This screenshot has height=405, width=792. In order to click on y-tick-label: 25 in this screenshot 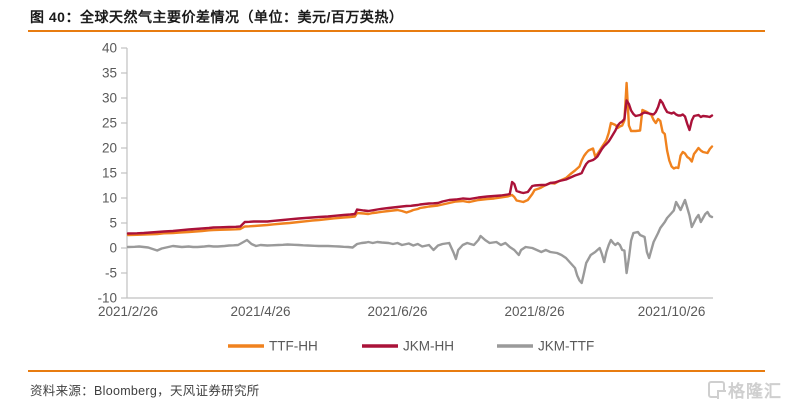, I will do `click(109, 123)`.